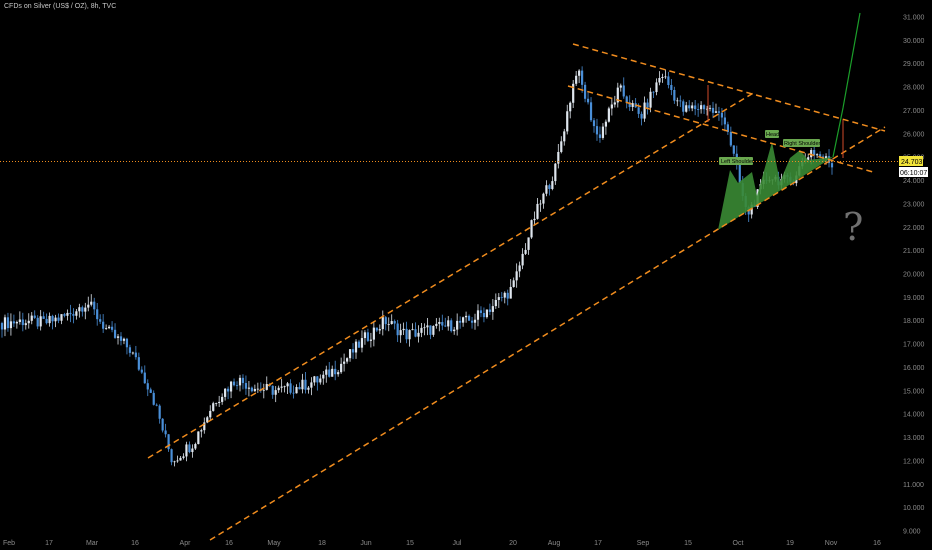 This screenshot has width=932, height=550. What do you see at coordinates (914, 111) in the screenshot?
I see `y-tick-label: 27.000` at bounding box center [914, 111].